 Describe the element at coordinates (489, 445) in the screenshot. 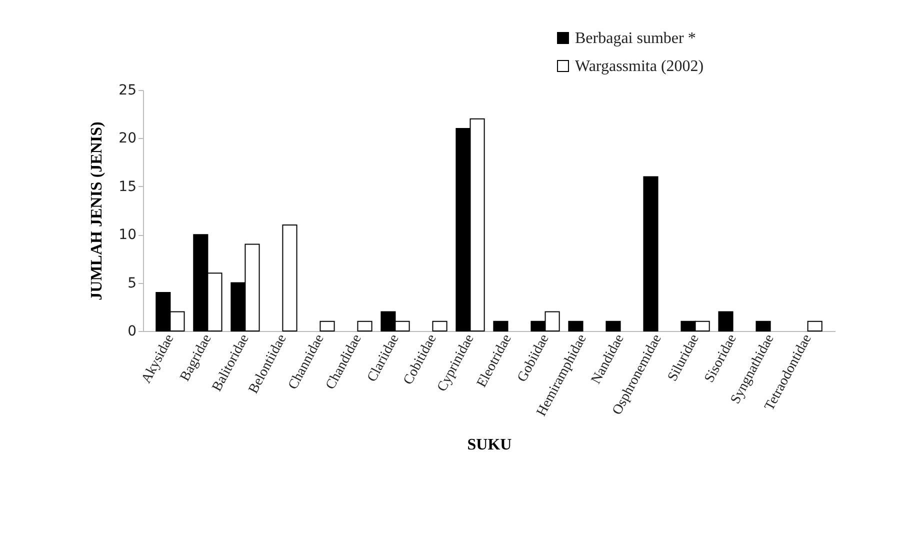

I see `x-axis-title: SUKU` at that location.